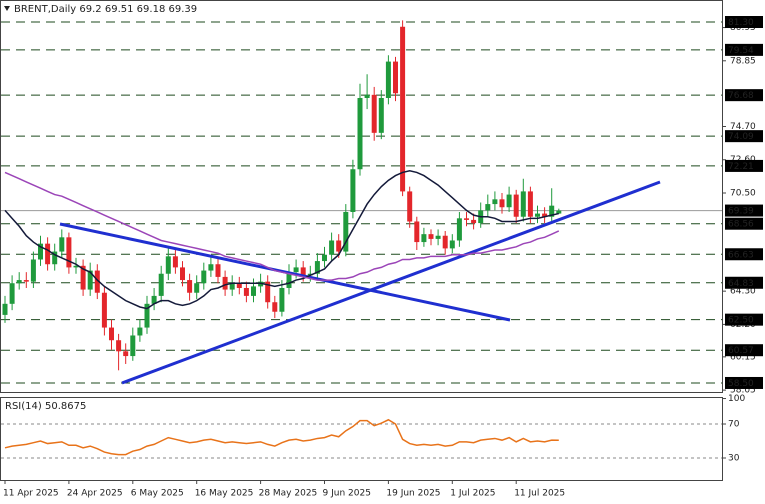 This screenshot has height=504, width=765. What do you see at coordinates (347, 494) in the screenshot?
I see `x-tick-label: 9 Jun 2025` at bounding box center [347, 494].